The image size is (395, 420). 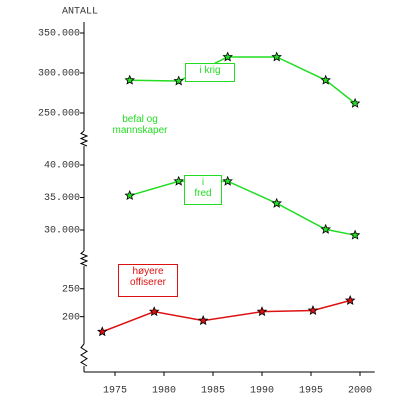 I want to click on x-tick-label: 1975, so click(x=115, y=391).